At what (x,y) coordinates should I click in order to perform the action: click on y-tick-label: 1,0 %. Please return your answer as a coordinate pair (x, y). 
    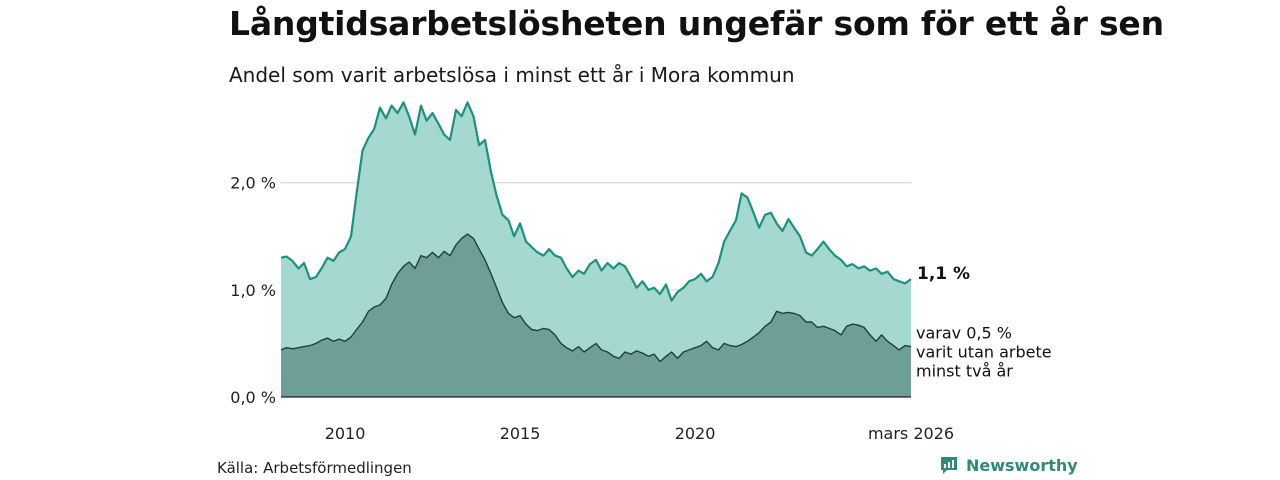
    Looking at the image, I should click on (253, 290).